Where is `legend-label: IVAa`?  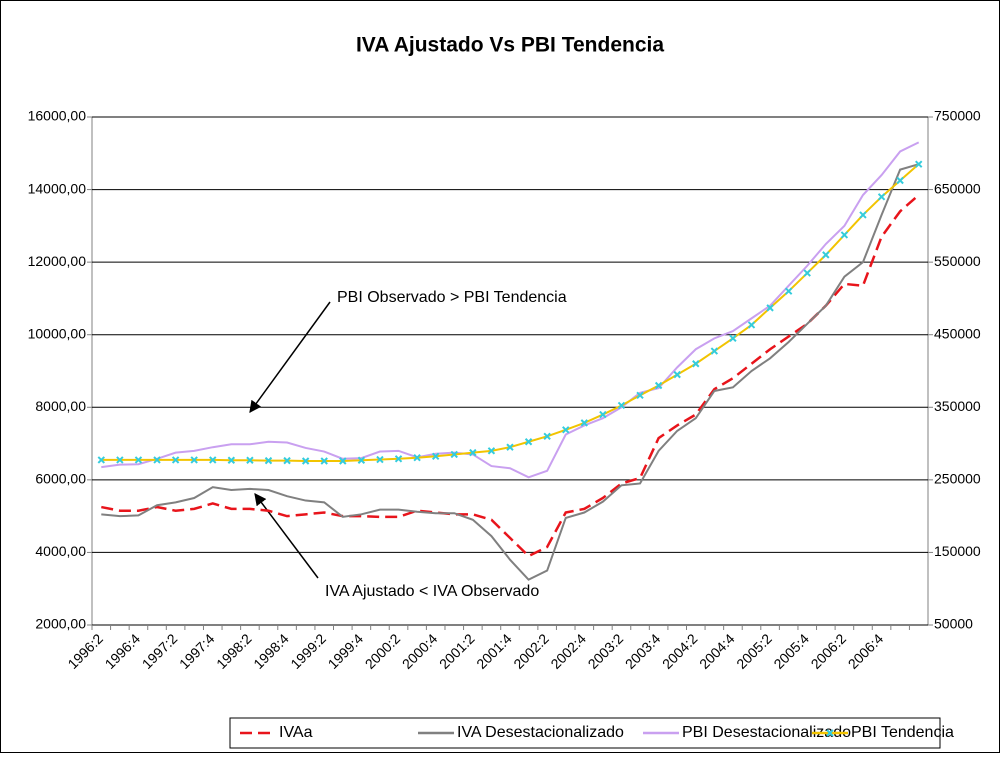
legend-label: IVAa is located at coordinates (296, 732).